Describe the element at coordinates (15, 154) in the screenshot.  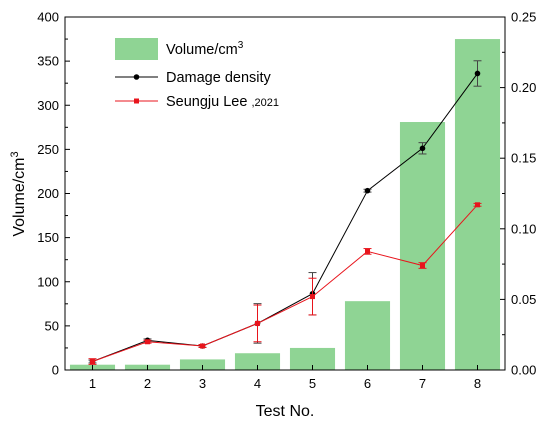
I see `y-axis-left-title-superscript: 3` at that location.